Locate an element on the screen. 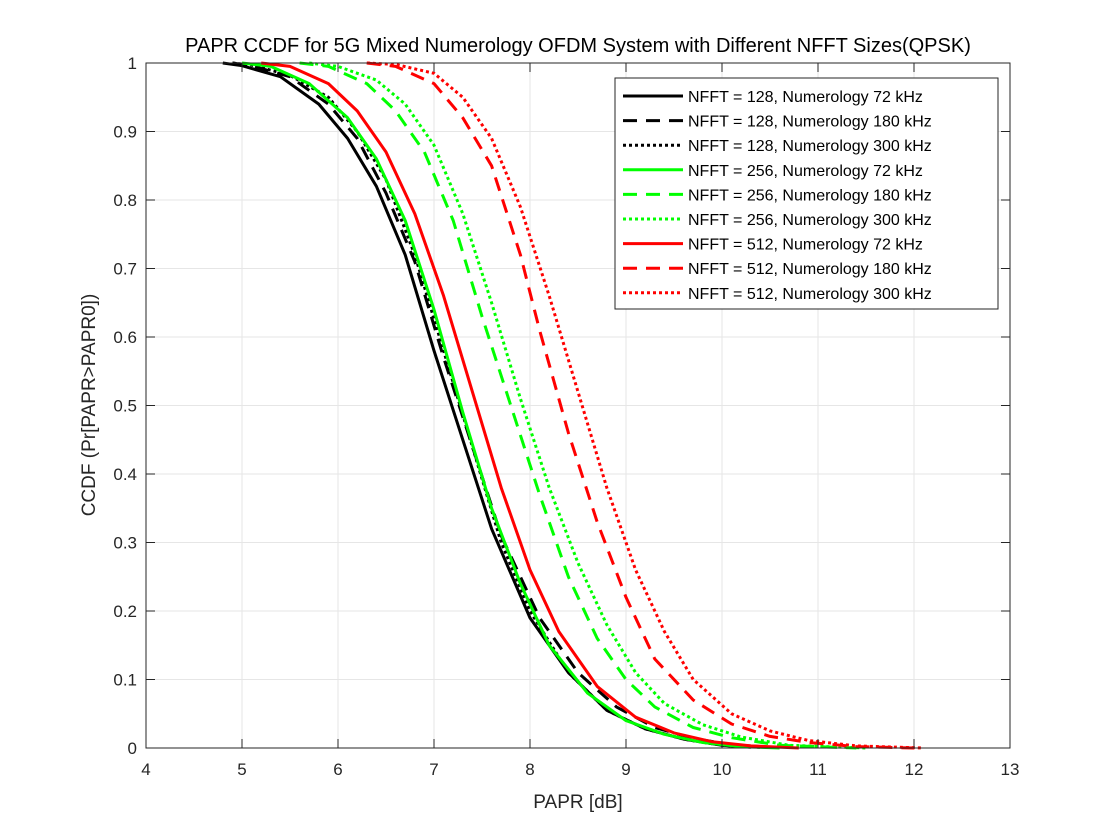 The width and height of the screenshot is (1120, 840). y-tick-label: 0.6 is located at coordinates (125, 337).